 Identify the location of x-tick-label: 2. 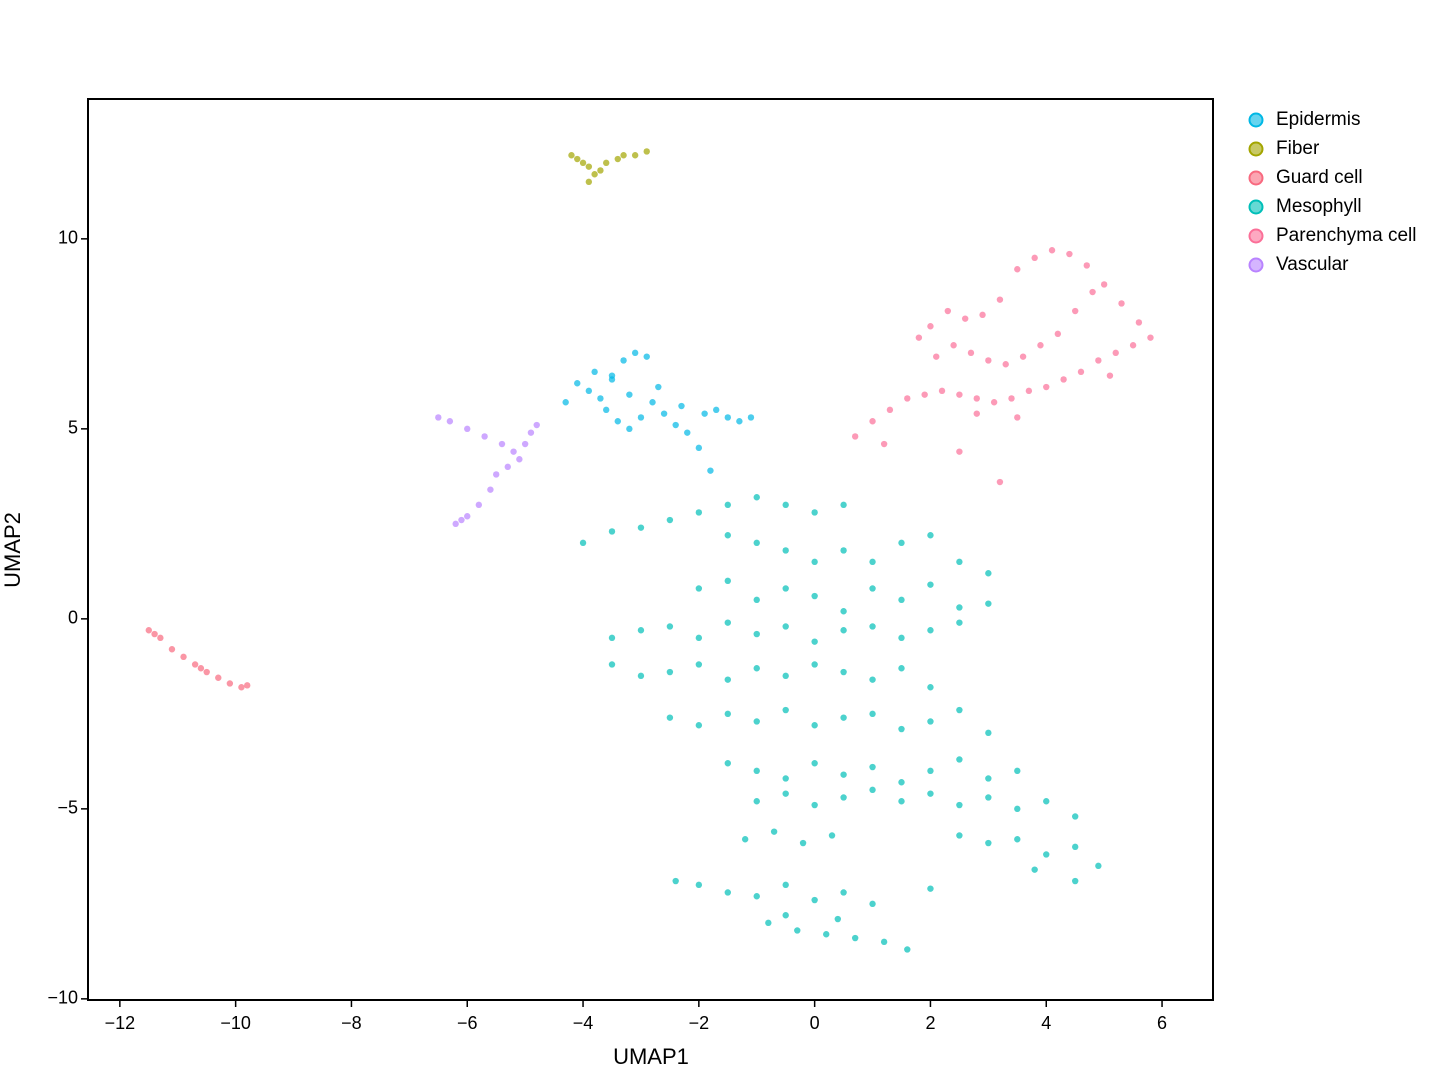
(930, 1023).